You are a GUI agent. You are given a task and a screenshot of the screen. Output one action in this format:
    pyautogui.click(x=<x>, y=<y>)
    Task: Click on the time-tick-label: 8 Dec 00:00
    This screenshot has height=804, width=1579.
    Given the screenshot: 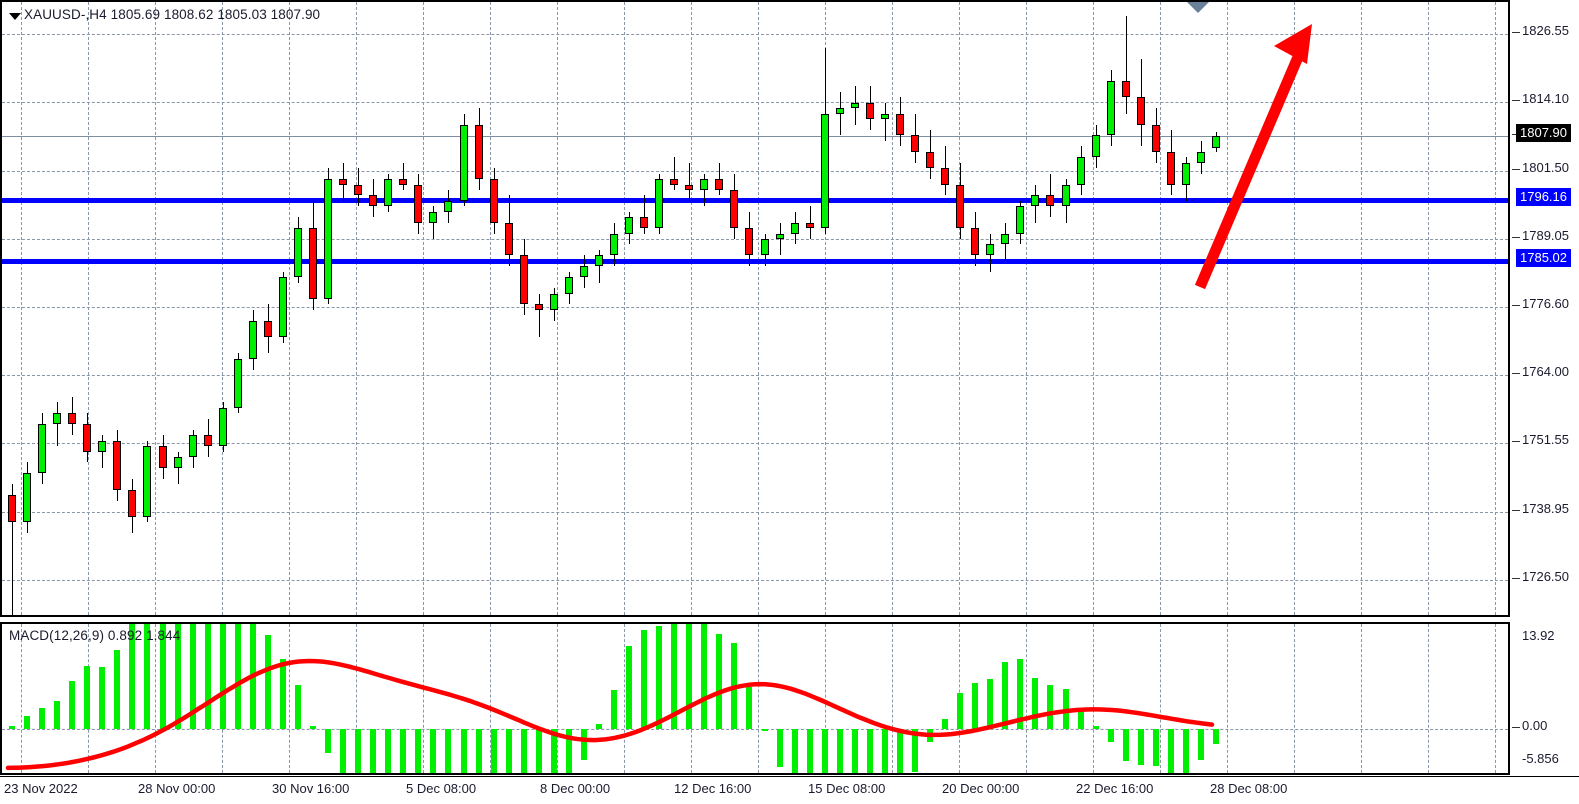 What is the action you would take?
    pyautogui.click(x=575, y=788)
    